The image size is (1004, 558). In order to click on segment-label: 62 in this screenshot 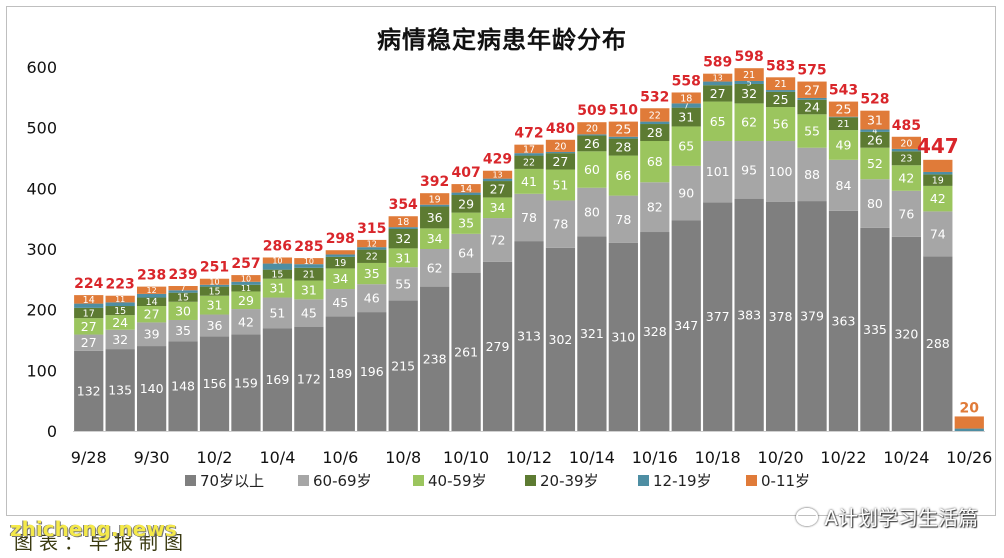, I will do `click(749, 122)`.